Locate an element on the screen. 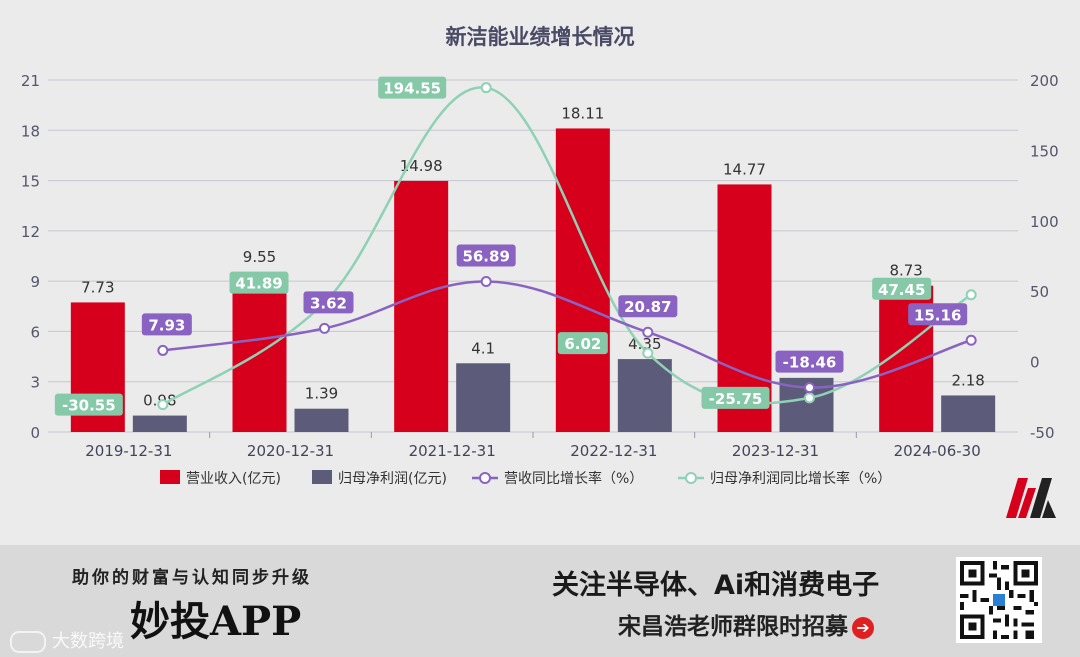 The height and width of the screenshot is (657, 1080). banner-focus-text: 关注半导体、Ai和消费电子 is located at coordinates (716, 585).